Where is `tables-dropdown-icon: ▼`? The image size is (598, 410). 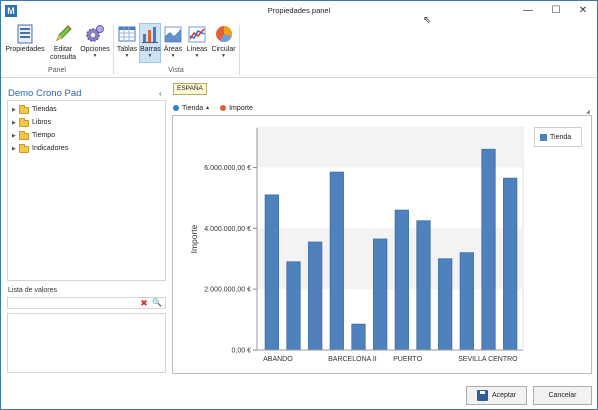 tables-dropdown-icon: ▼ is located at coordinates (127, 56).